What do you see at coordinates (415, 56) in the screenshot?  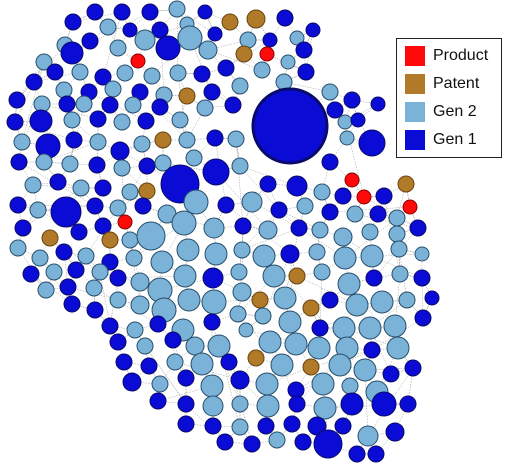 I see `legend-swatch-product` at bounding box center [415, 56].